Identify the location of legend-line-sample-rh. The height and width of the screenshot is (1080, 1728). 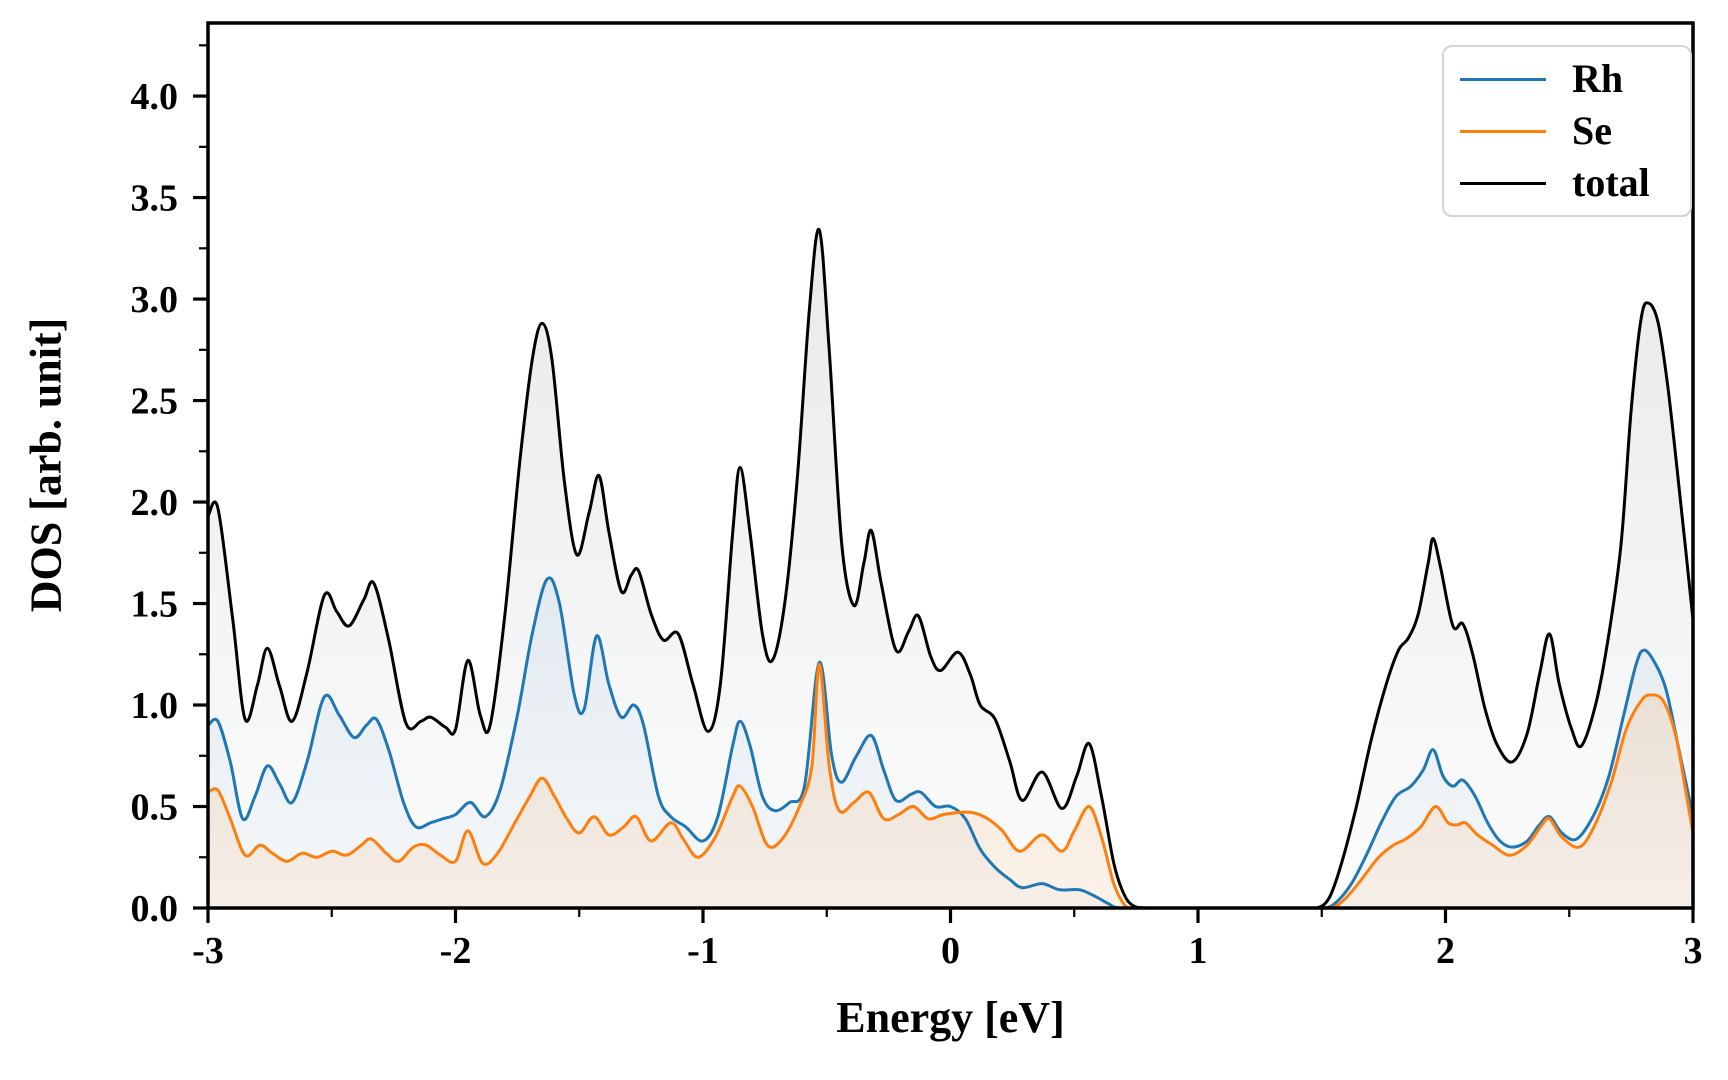
(1503, 79).